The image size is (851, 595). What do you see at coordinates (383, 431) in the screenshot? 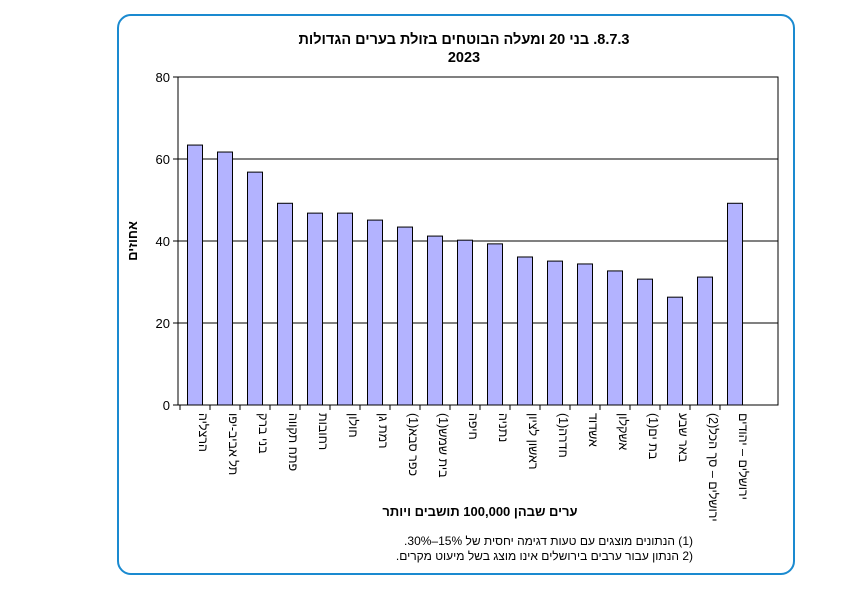
I see `x-tick-label: רמת גן` at bounding box center [383, 431].